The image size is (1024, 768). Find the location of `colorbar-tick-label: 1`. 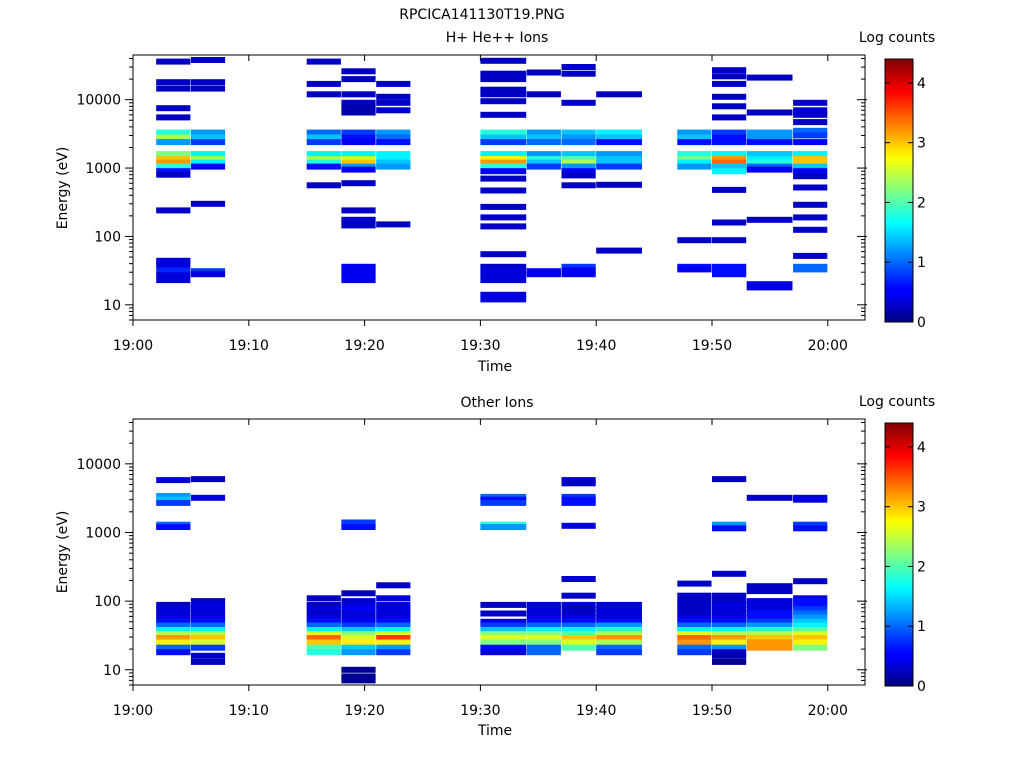

colorbar-tick-label: 1 is located at coordinates (921, 627).